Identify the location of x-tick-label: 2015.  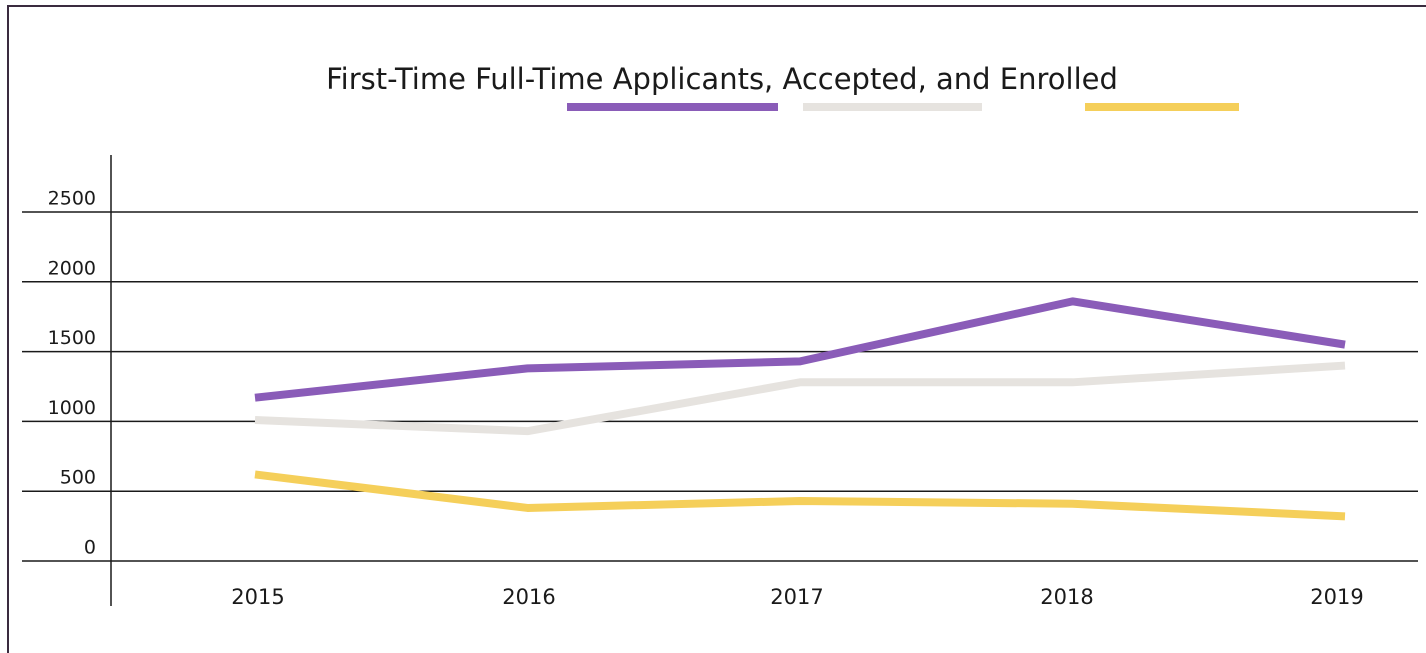
(257, 597).